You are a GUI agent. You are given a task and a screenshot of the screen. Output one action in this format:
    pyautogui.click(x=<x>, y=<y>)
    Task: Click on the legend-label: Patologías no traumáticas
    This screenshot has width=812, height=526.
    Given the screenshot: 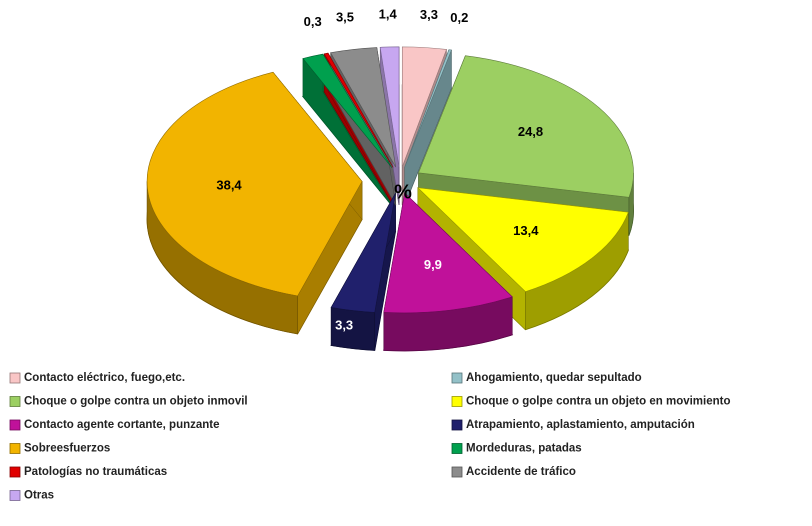 What is the action you would take?
    pyautogui.click(x=95, y=472)
    